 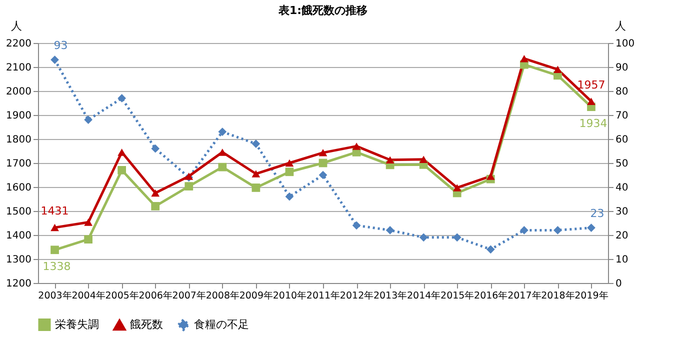 I want to click on chart-title: 表1:餓死数の推移, so click(x=322, y=10).